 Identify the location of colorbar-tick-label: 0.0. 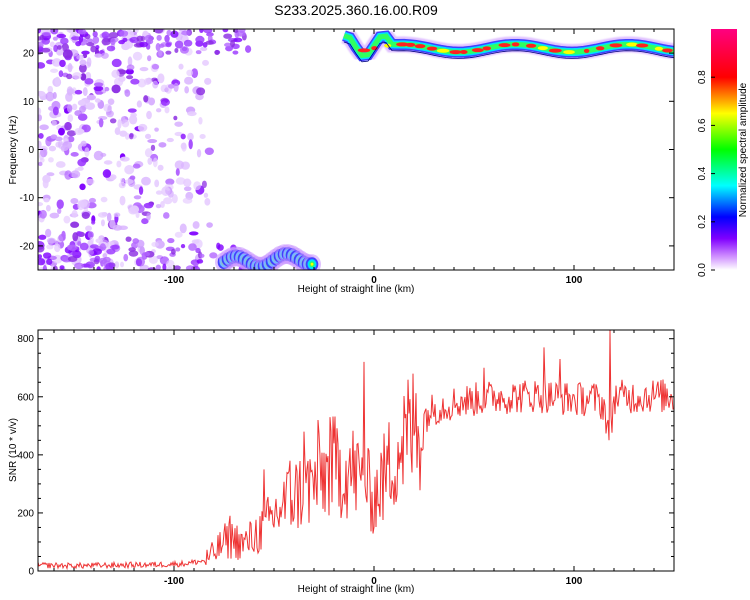
(702, 270).